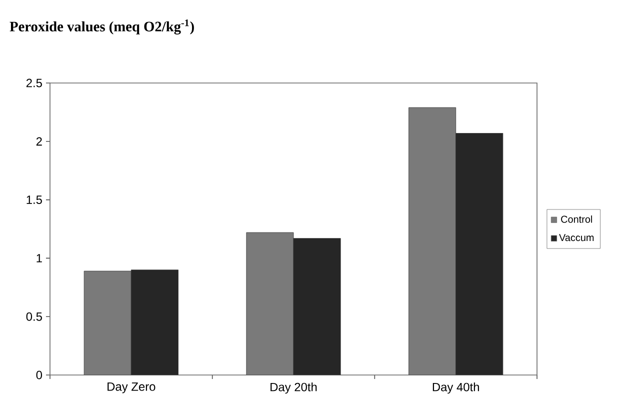  I want to click on y-tick-label: 2.5, so click(34, 83).